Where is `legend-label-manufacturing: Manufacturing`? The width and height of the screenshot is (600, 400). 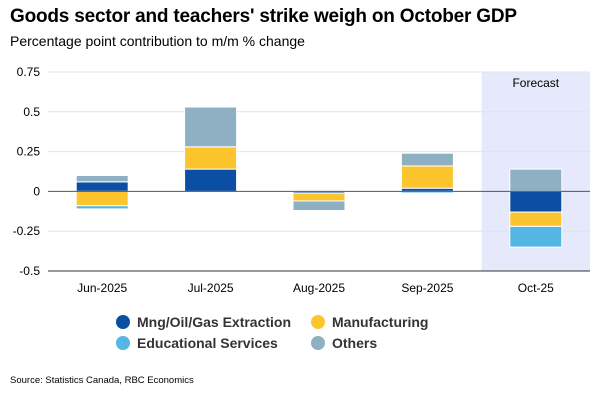 legend-label-manufacturing: Manufacturing is located at coordinates (380, 322).